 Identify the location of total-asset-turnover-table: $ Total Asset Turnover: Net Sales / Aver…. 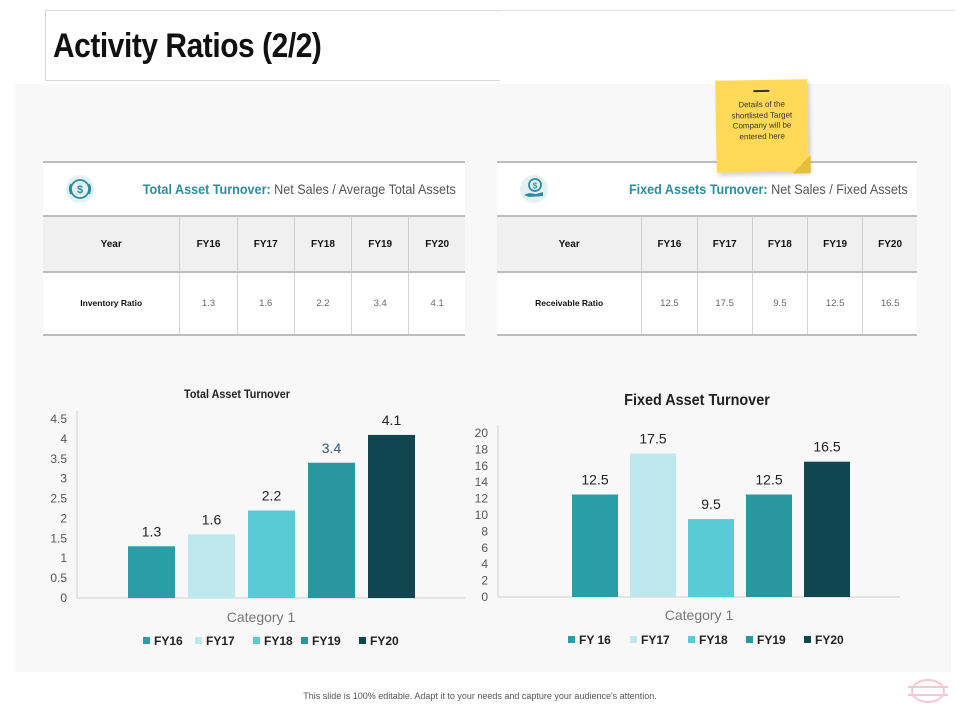
(254, 248).